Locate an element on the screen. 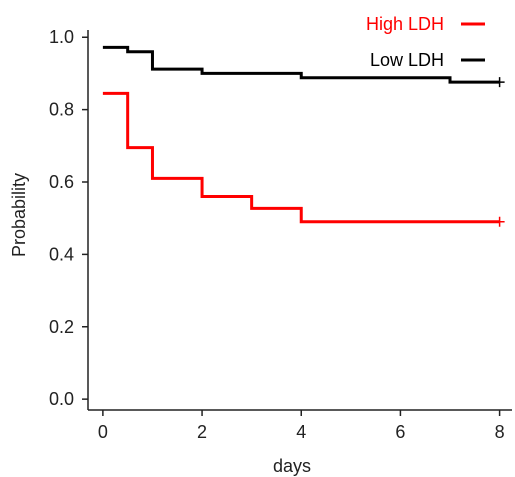  y-tick-label: 0.6 is located at coordinates (61, 182).